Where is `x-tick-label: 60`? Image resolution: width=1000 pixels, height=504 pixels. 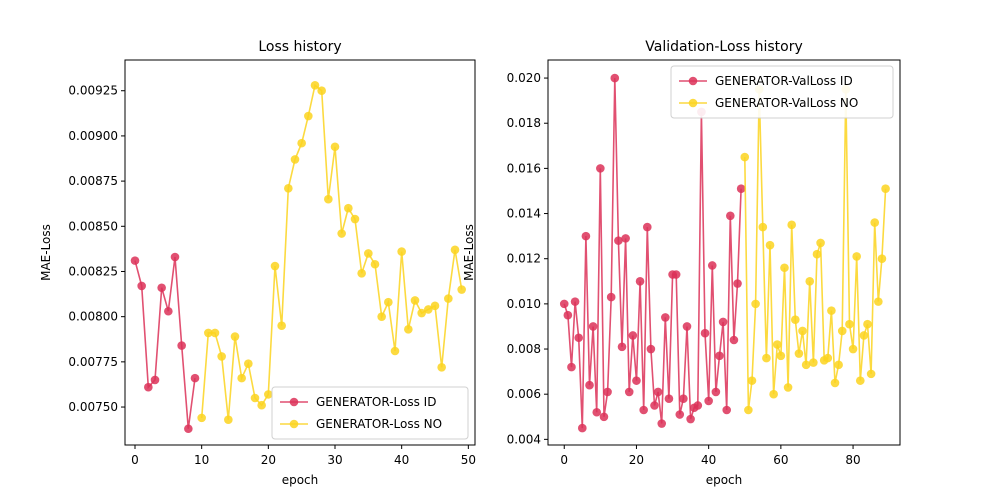 x-tick-label: 60 is located at coordinates (780, 460).